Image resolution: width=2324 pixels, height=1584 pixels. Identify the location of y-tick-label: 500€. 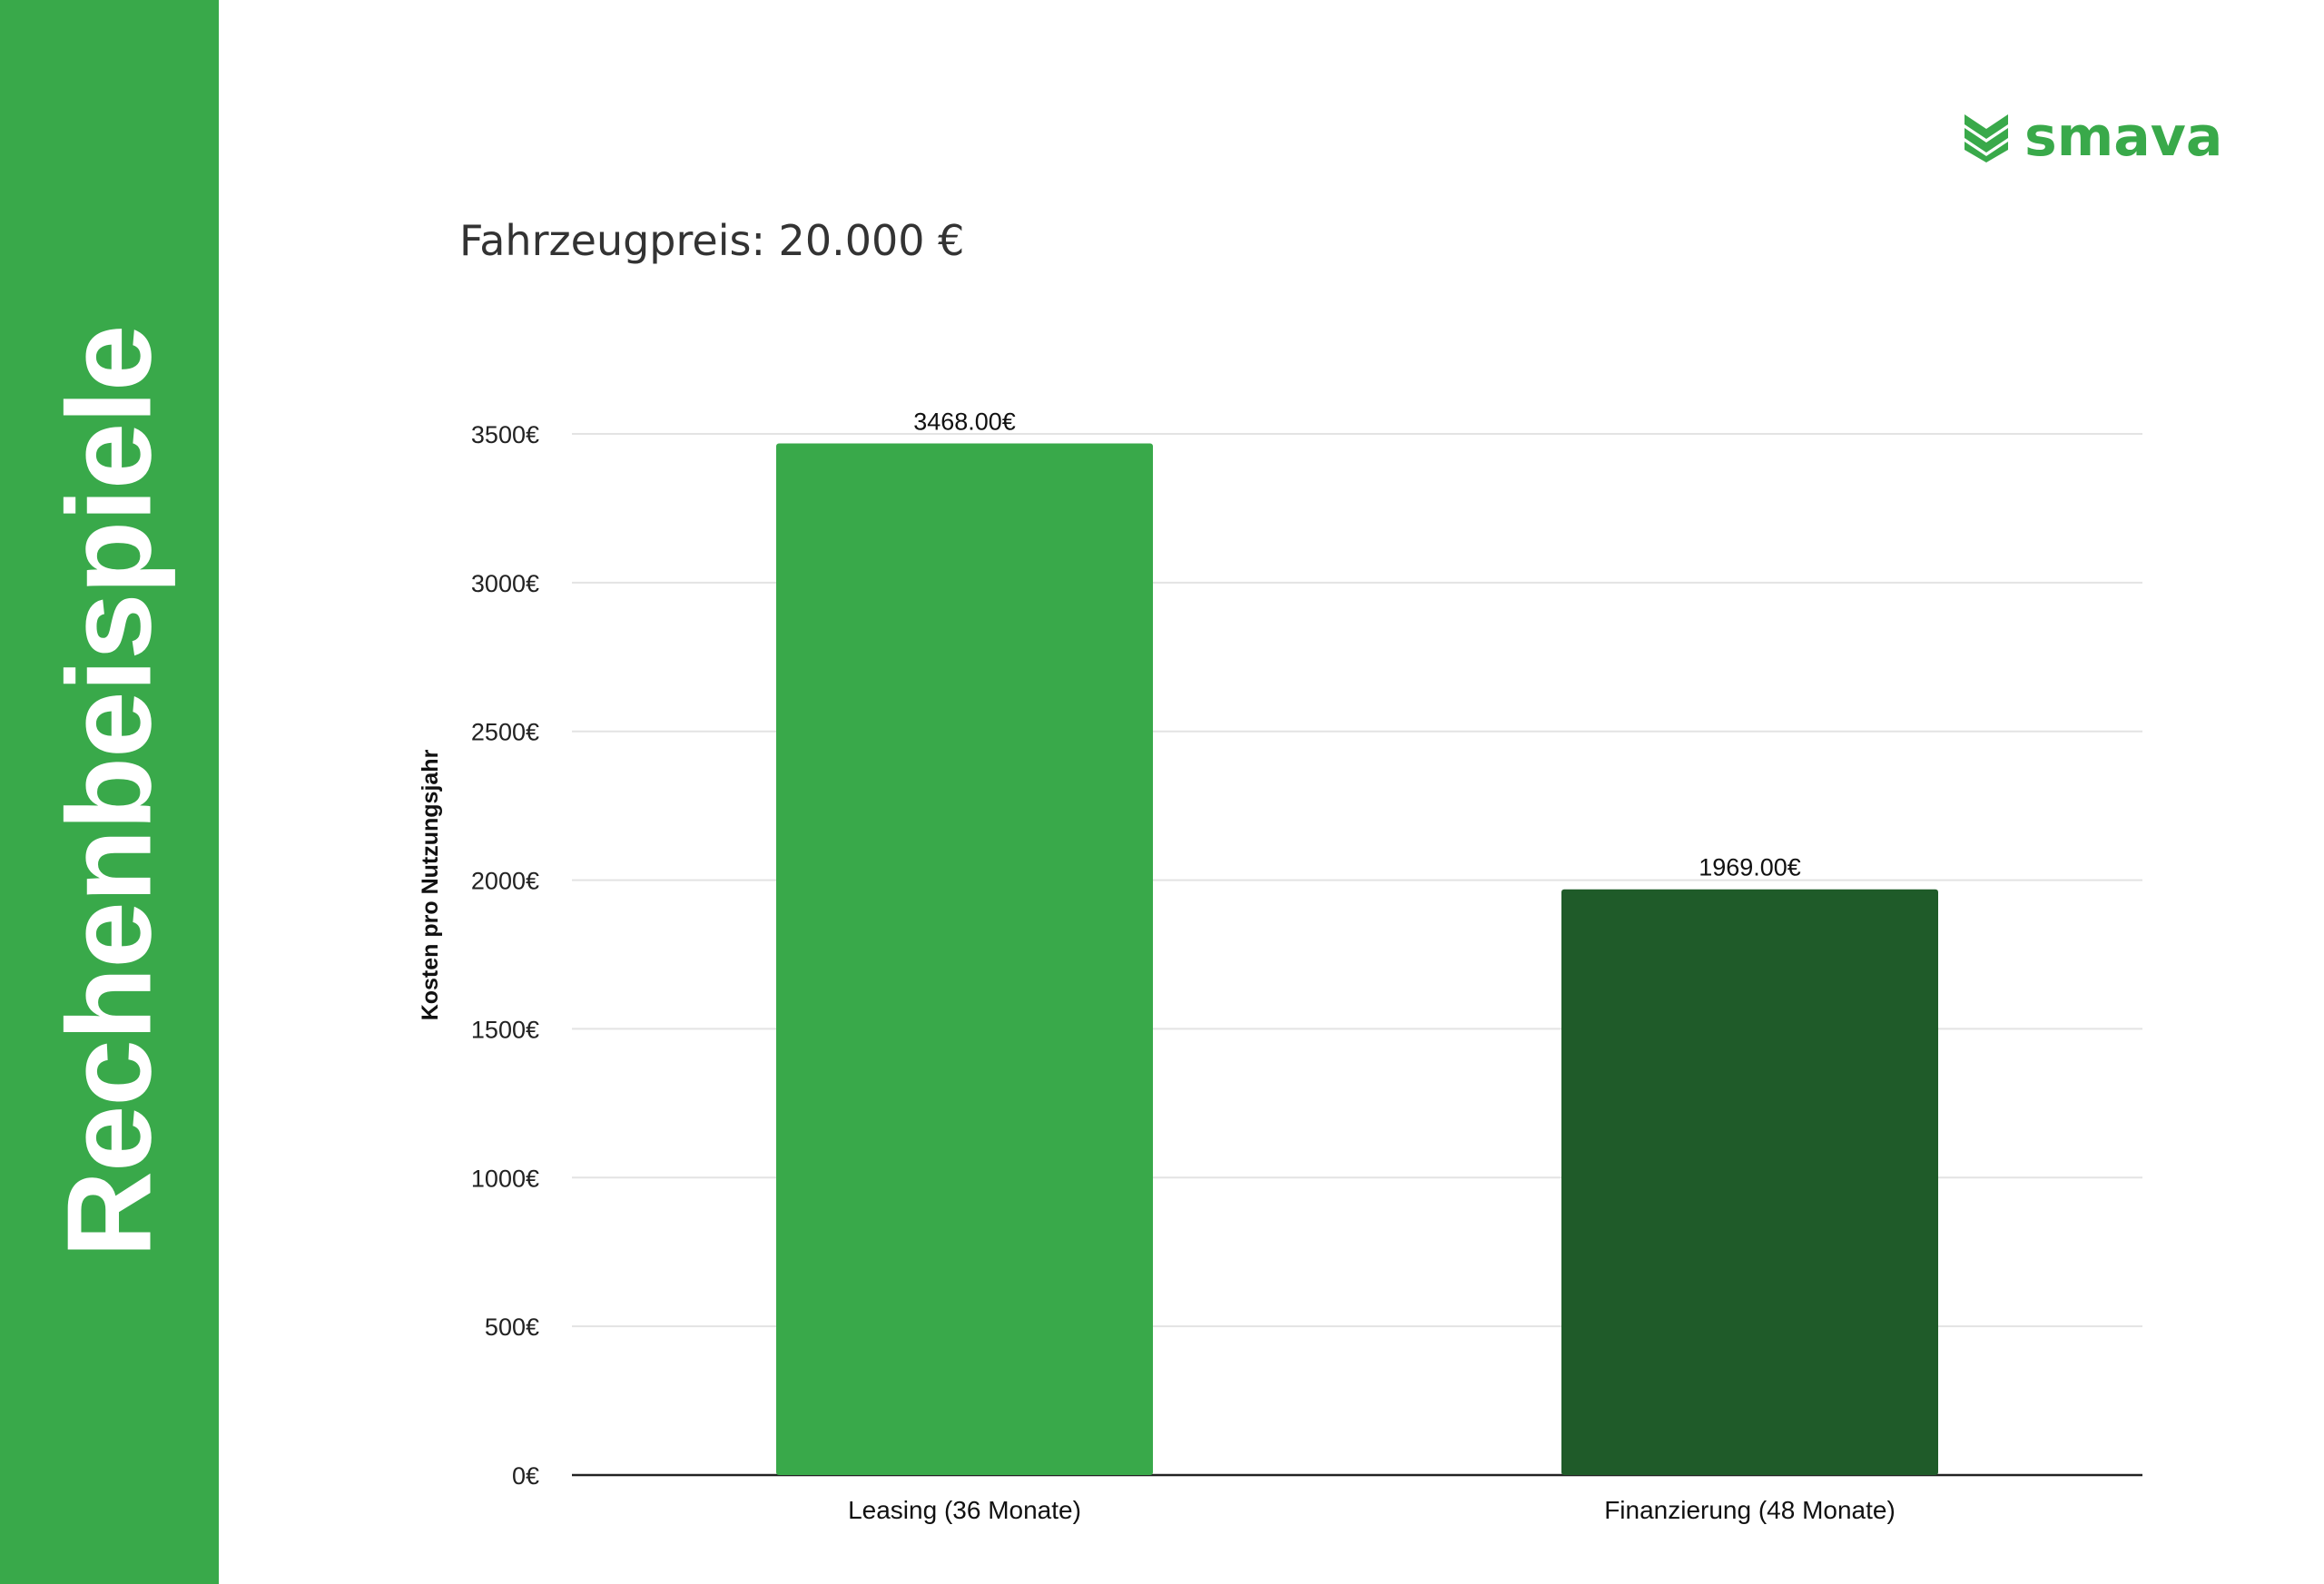
(512, 1327).